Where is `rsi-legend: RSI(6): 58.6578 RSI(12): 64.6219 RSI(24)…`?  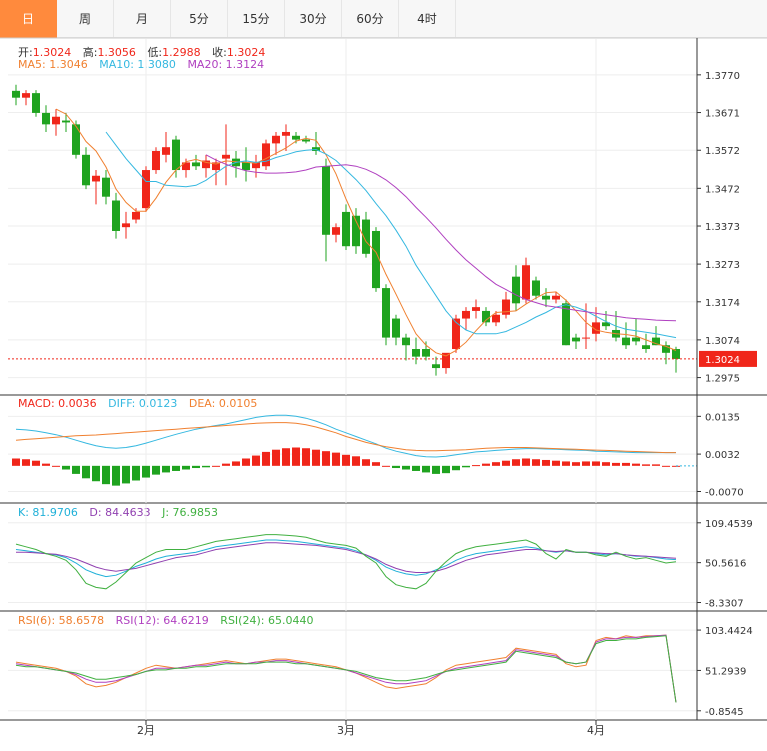
rsi-legend: RSI(6): 58.6578 RSI(12): 64.6219 RSI(24)… is located at coordinates (169, 620).